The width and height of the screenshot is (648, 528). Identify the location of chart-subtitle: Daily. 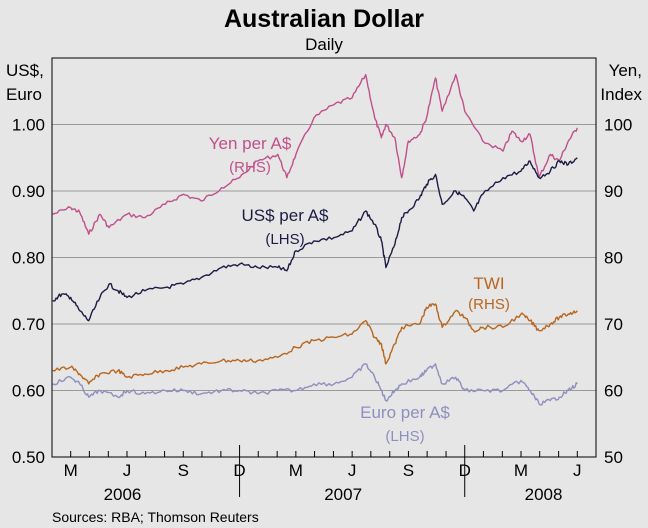
(324, 44).